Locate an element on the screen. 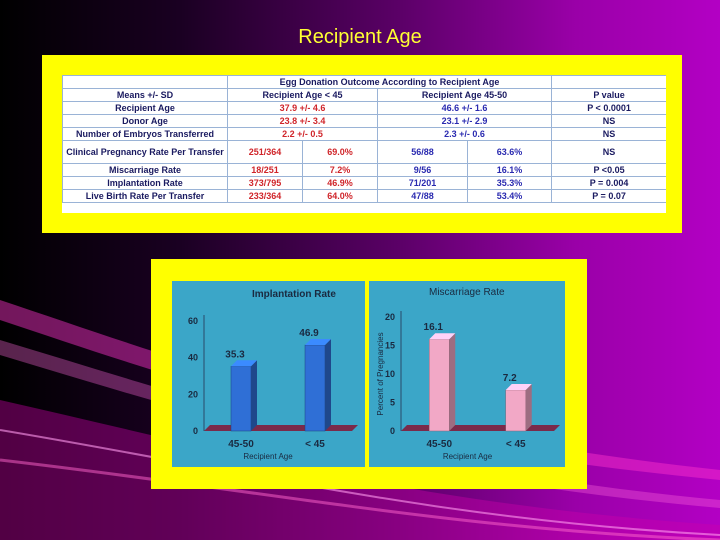  cell-under-45-pct: 69.0% is located at coordinates (340, 152).